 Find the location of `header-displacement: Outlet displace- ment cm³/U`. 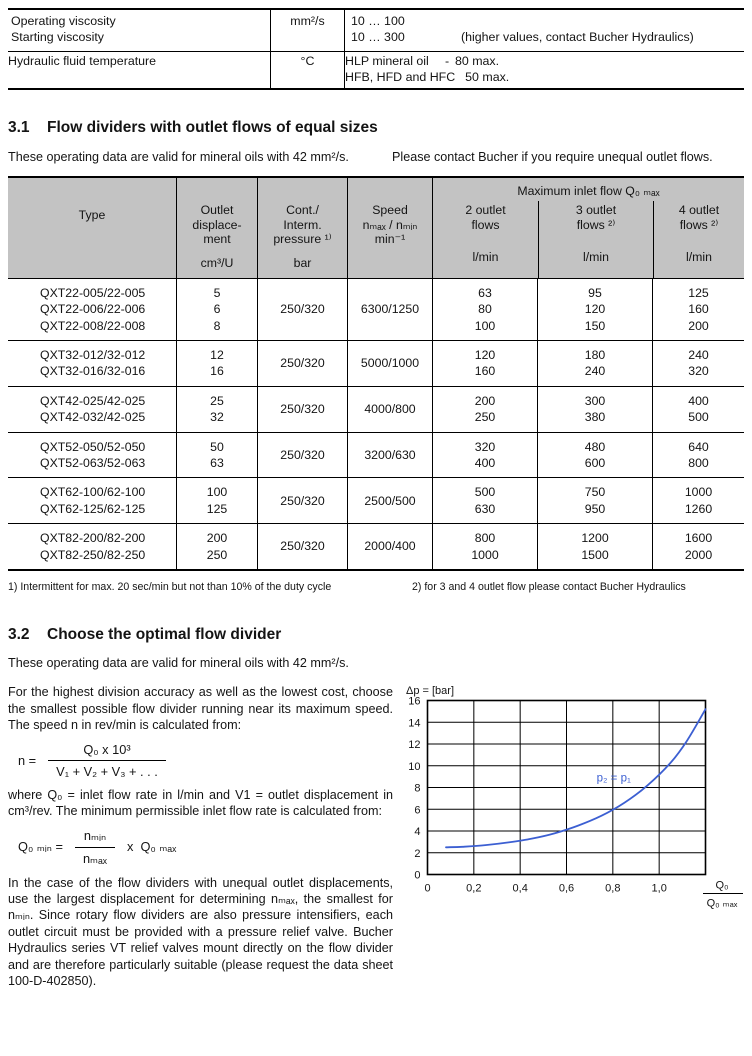

header-displacement: Outlet displace- ment cm³/U is located at coordinates (217, 227).